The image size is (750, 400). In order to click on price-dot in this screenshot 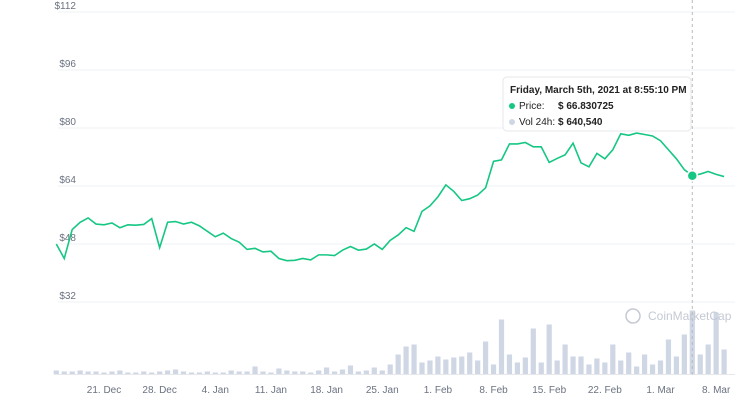, I will do `click(512, 106)`.